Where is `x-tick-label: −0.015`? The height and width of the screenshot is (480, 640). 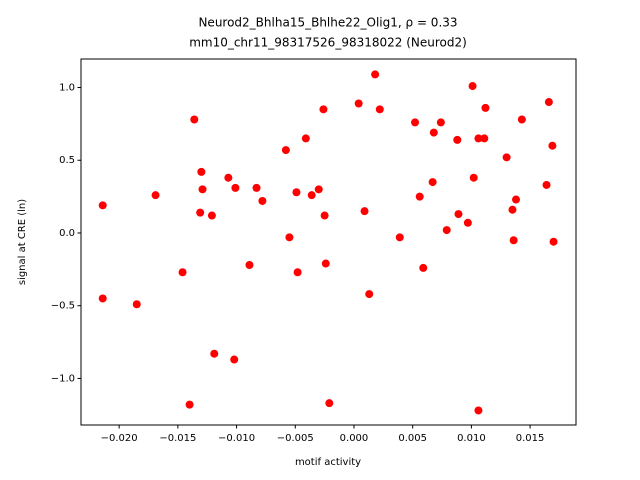
x-tick-label: −0.015 is located at coordinates (177, 438).